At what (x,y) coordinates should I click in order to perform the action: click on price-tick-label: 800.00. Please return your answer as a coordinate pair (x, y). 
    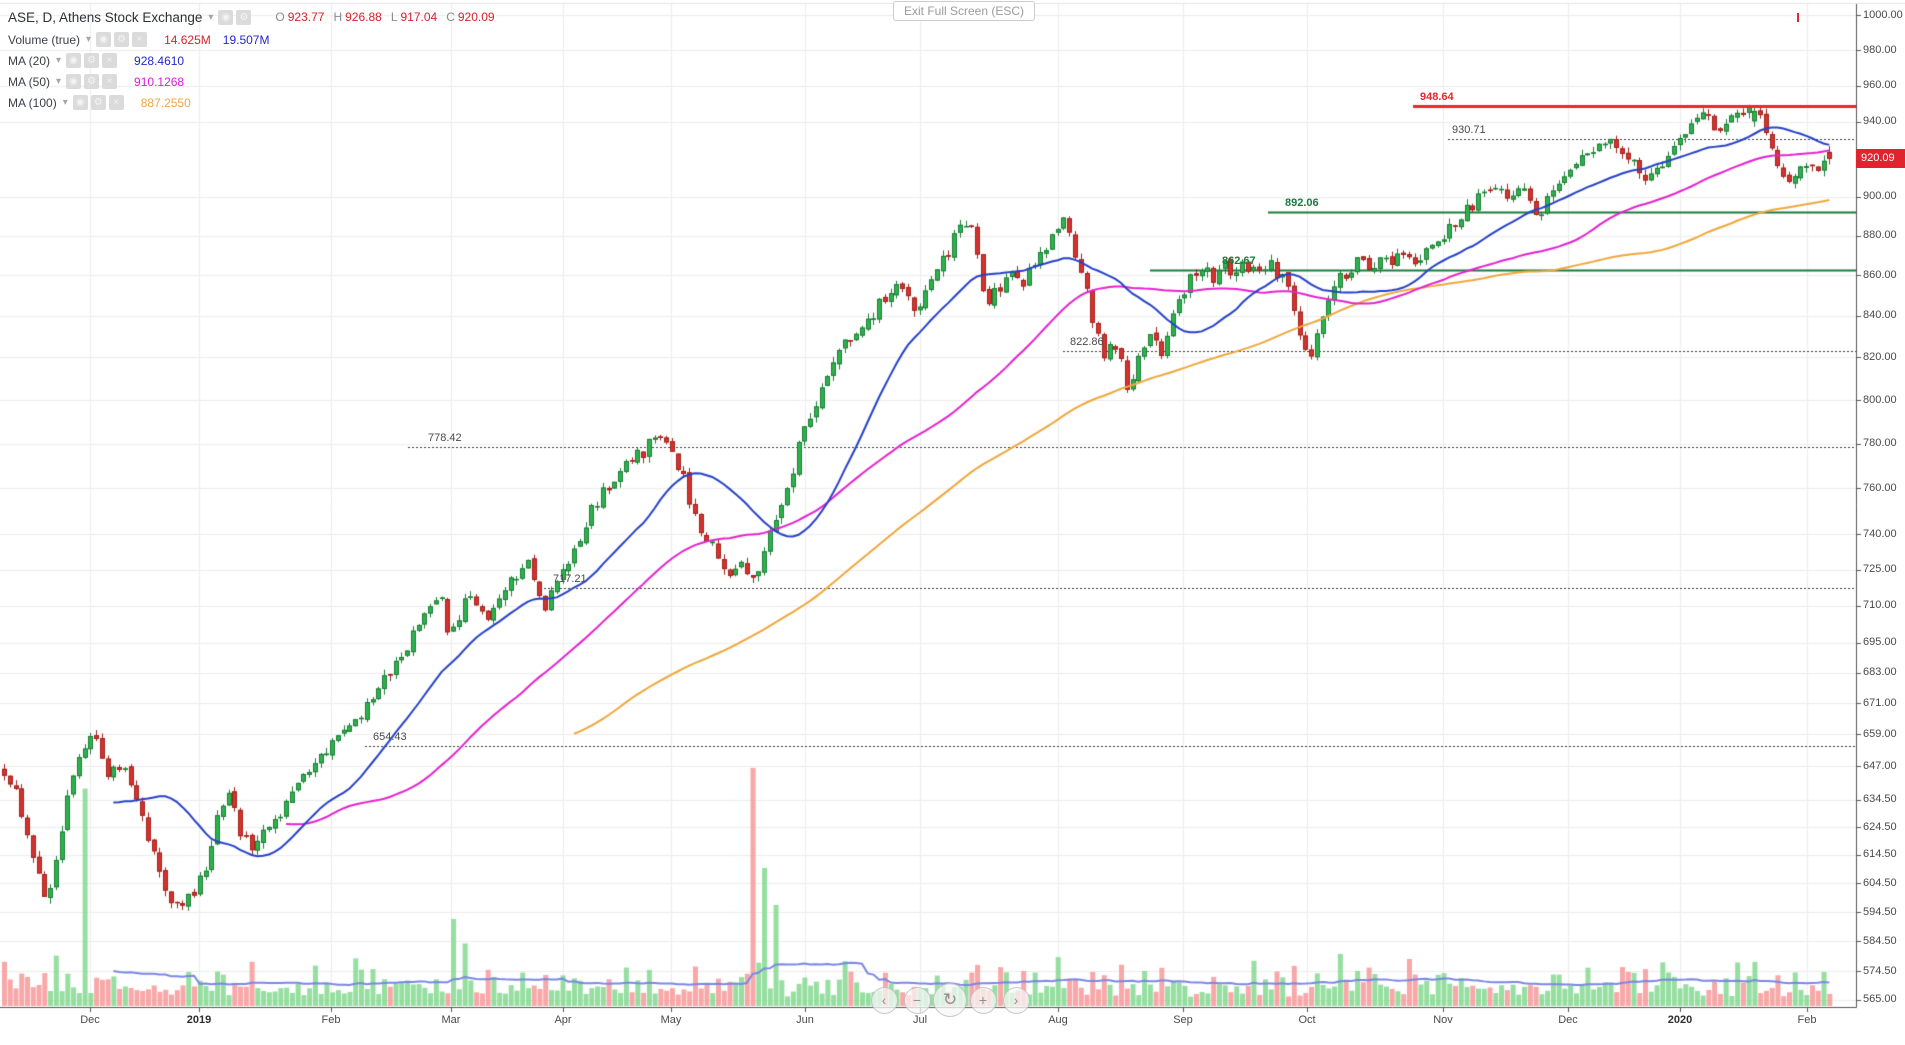
    Looking at the image, I should click on (1880, 399).